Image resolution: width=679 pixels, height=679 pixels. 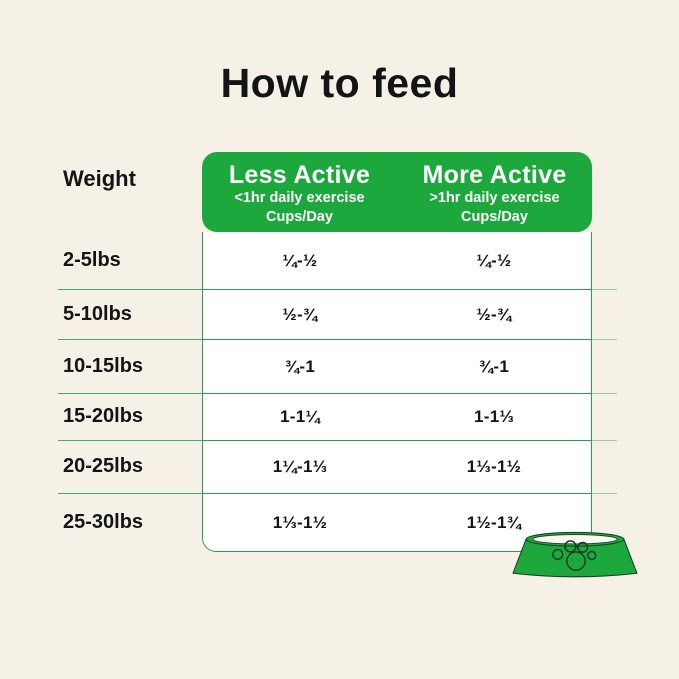 What do you see at coordinates (300, 366) in the screenshot?
I see `less-active-value: ¾-1` at bounding box center [300, 366].